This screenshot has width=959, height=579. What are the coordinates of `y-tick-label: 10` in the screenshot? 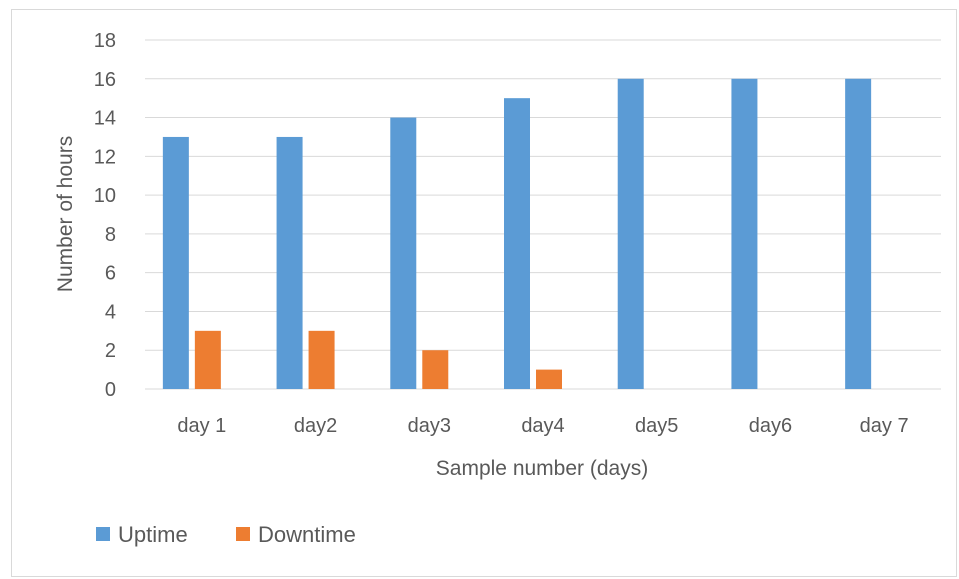 It's located at (105, 196).